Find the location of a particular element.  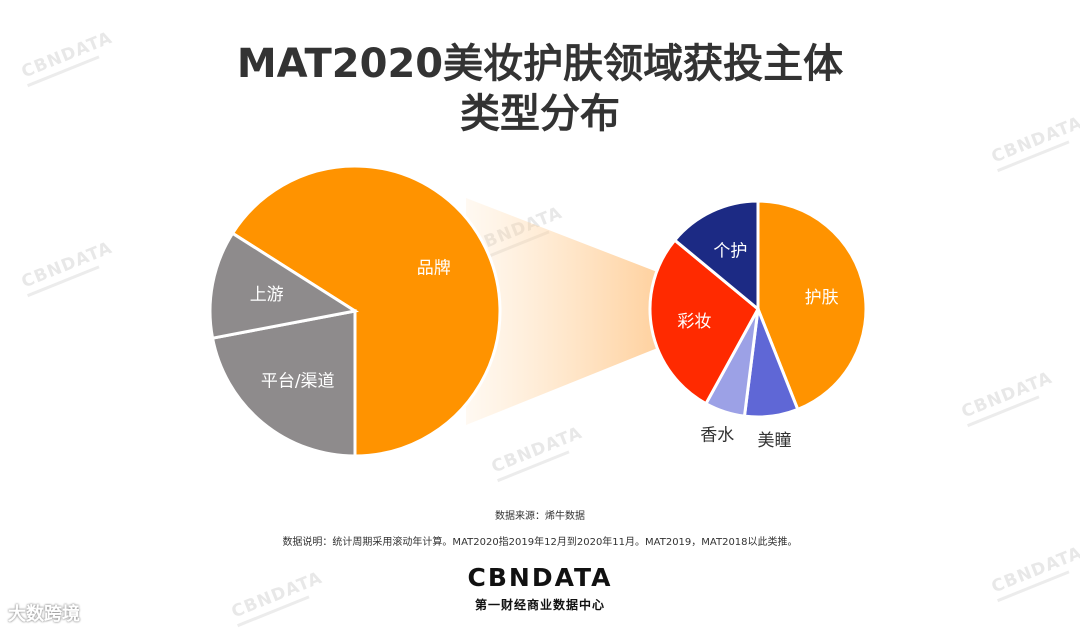

slice-label: 香水 is located at coordinates (717, 436).